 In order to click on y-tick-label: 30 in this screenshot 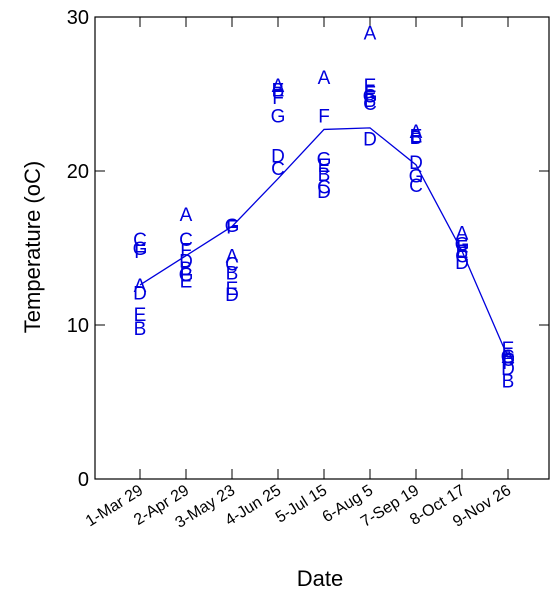, I will do `click(78, 18)`.